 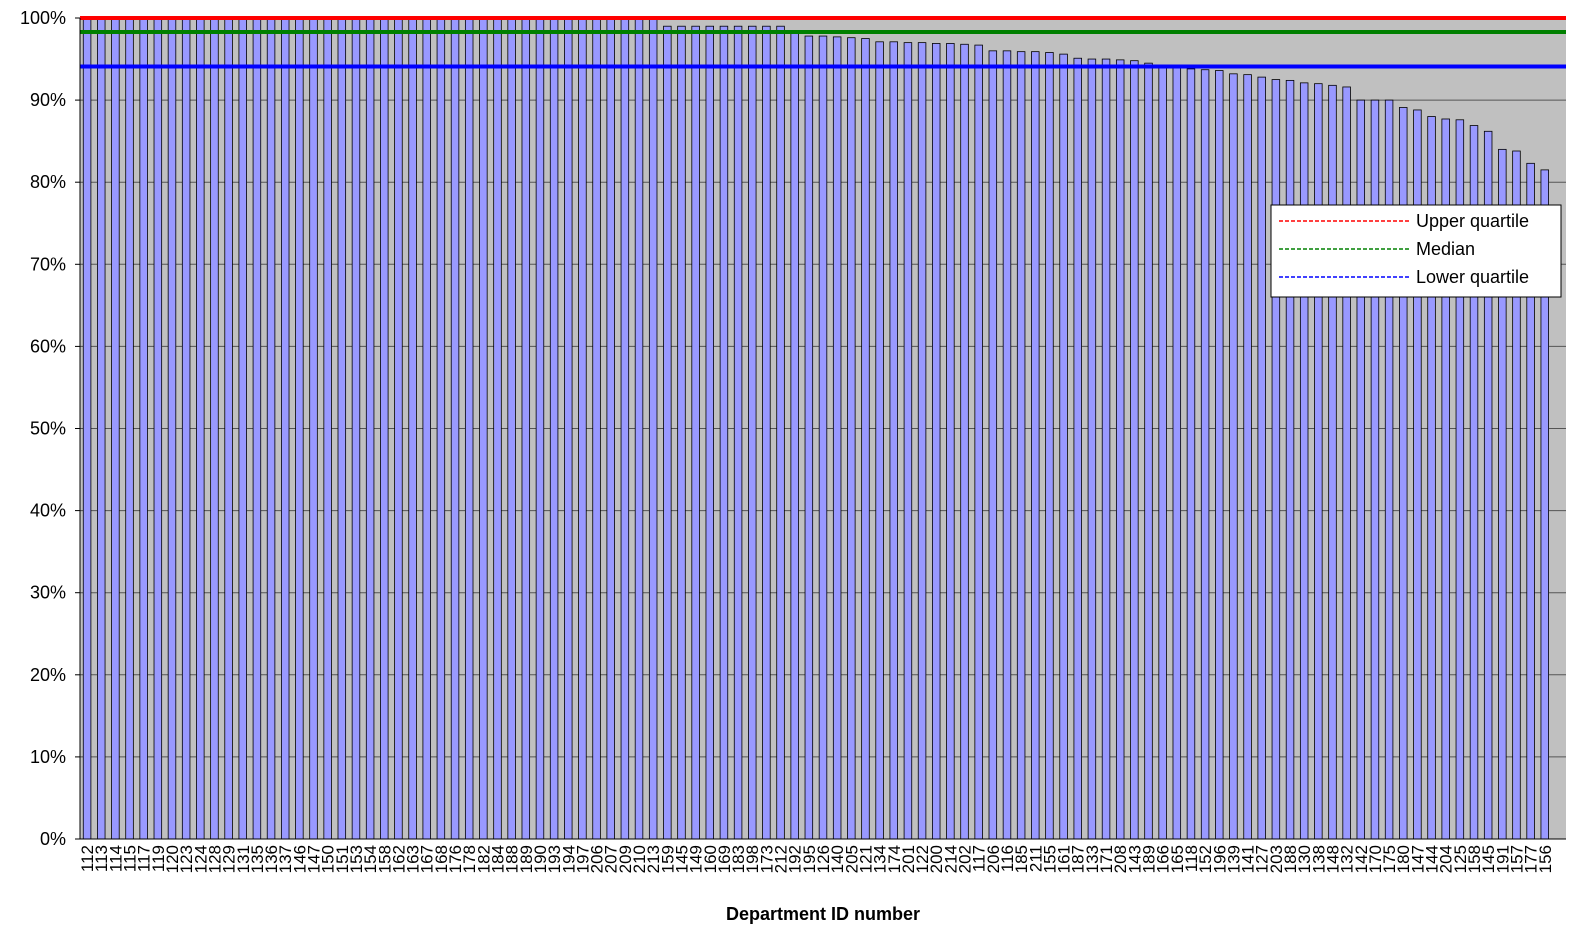 I want to click on x-tick-label: 213, so click(x=653, y=859).